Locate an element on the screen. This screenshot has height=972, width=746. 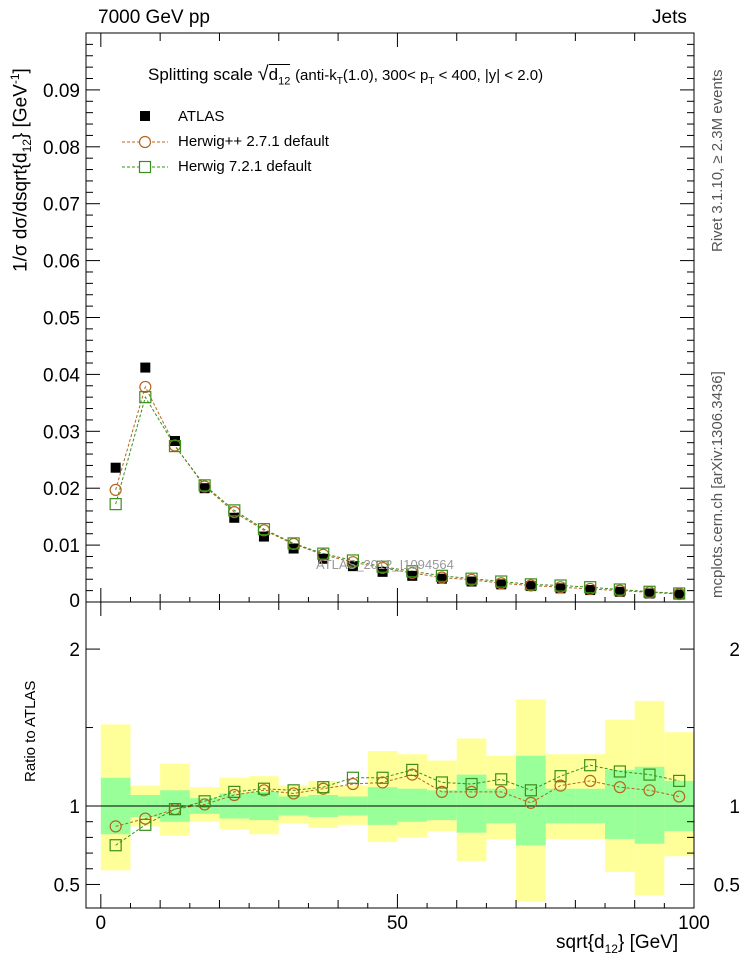
mcplots-info: mcplots.cern.ch [arXiv:1306.3436] is located at coordinates (717, 484).